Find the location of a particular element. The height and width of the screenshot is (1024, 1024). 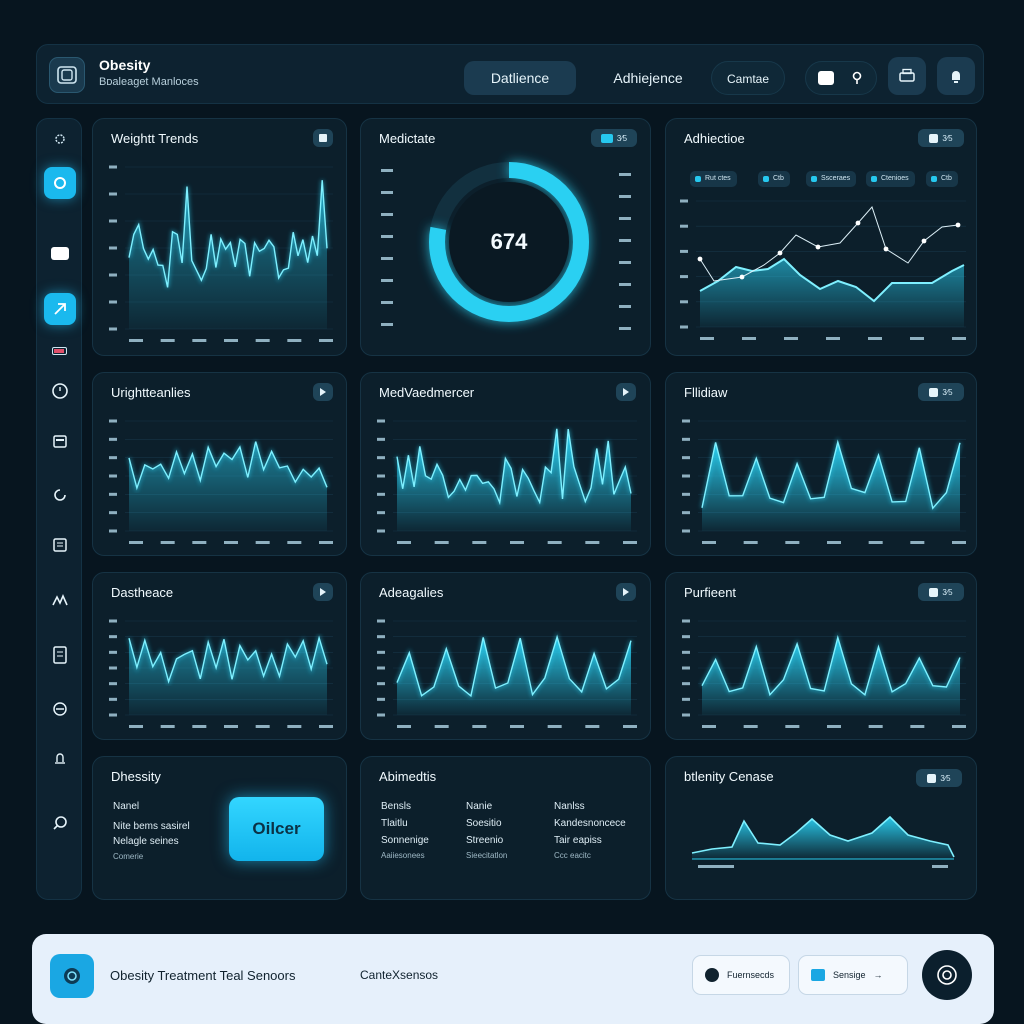

sidebar-item-calendar is located at coordinates (60, 441).